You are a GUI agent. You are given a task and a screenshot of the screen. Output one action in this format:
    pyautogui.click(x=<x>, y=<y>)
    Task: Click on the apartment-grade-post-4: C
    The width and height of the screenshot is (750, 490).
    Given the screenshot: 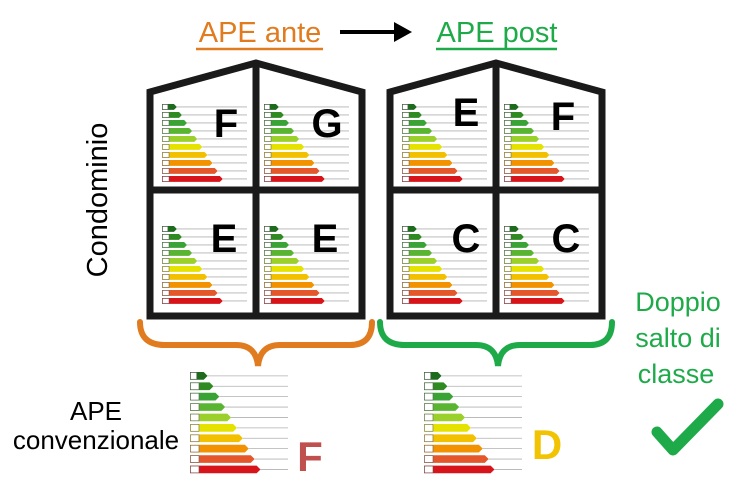 What is the action you would take?
    pyautogui.click(x=566, y=239)
    